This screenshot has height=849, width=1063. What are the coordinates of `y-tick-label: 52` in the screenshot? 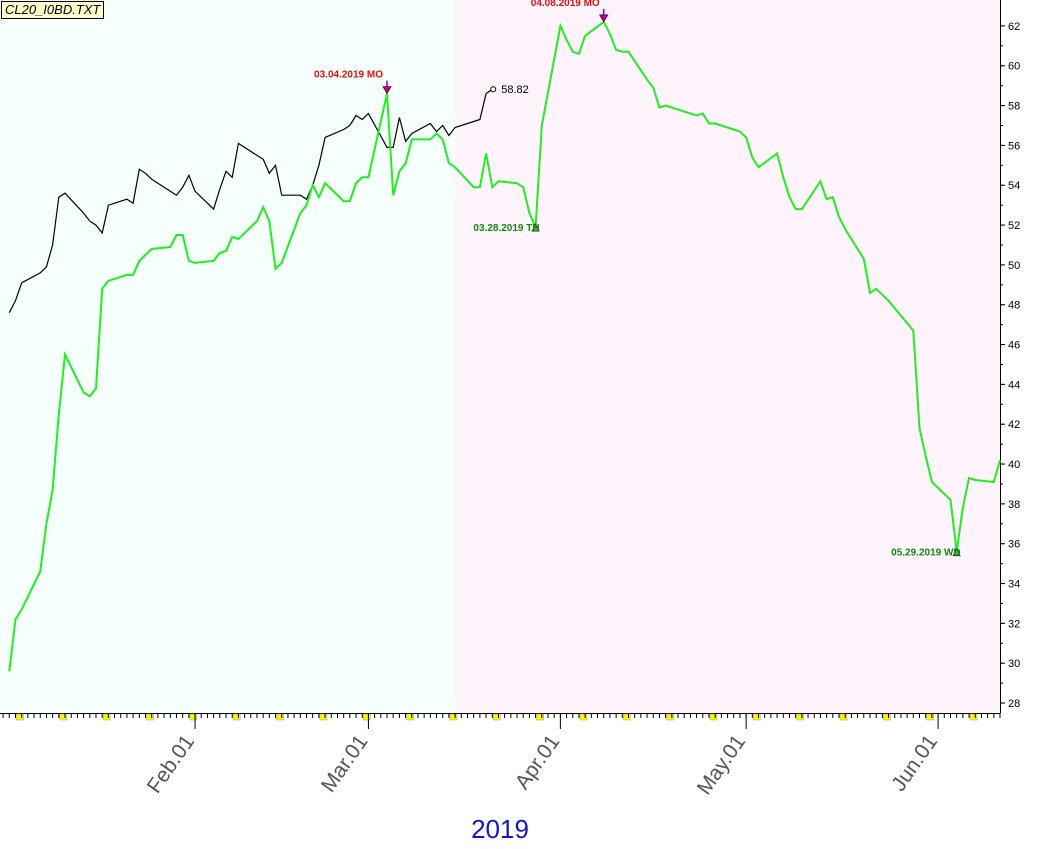 It's located at (1014, 226).